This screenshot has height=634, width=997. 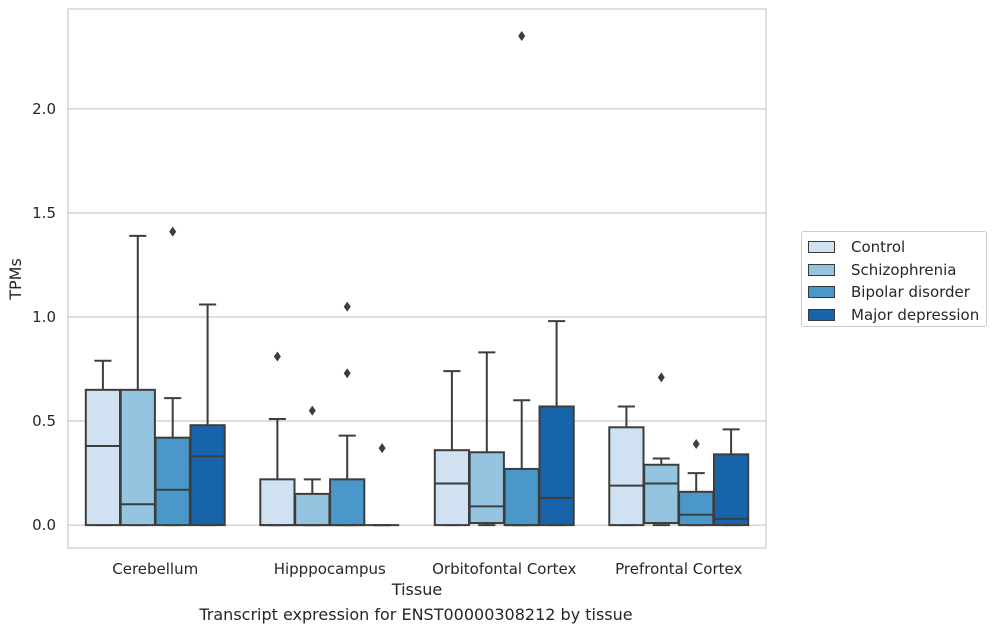 I want to click on y-axis-label: TPMs, so click(x=15, y=279).